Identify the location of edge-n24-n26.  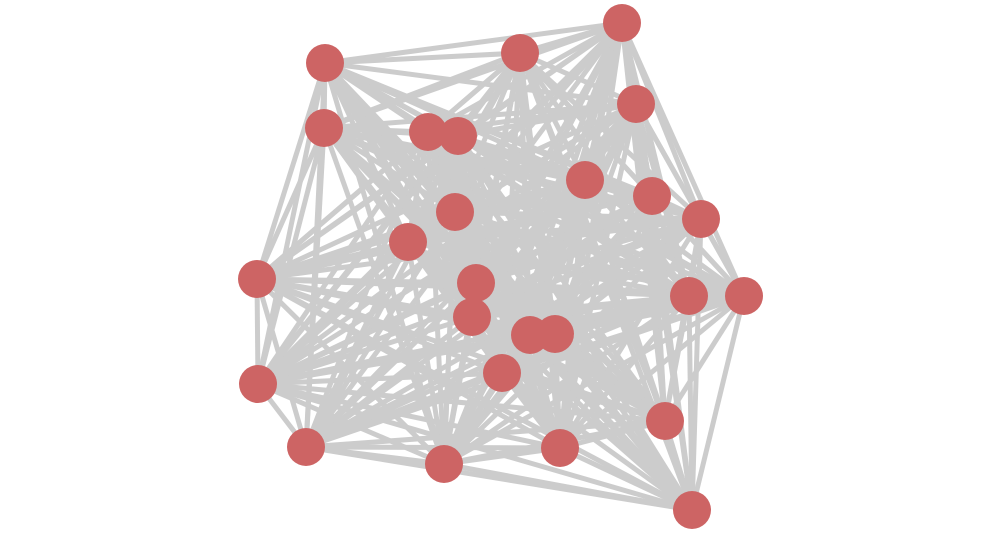
(568, 487).